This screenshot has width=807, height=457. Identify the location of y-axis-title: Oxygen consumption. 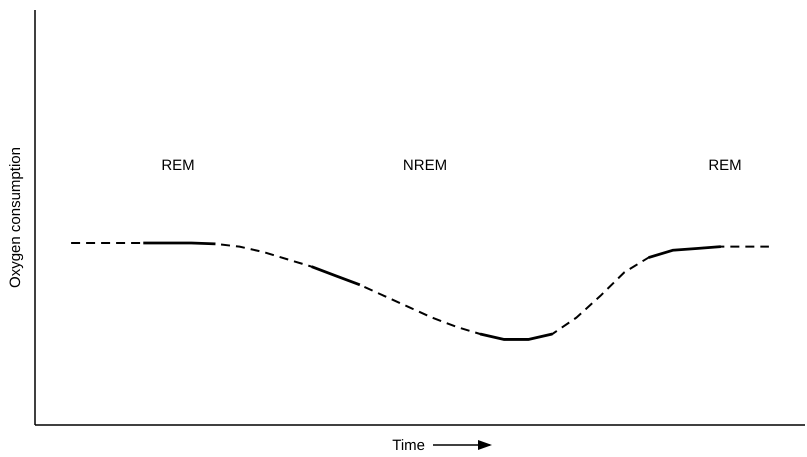
(15, 217).